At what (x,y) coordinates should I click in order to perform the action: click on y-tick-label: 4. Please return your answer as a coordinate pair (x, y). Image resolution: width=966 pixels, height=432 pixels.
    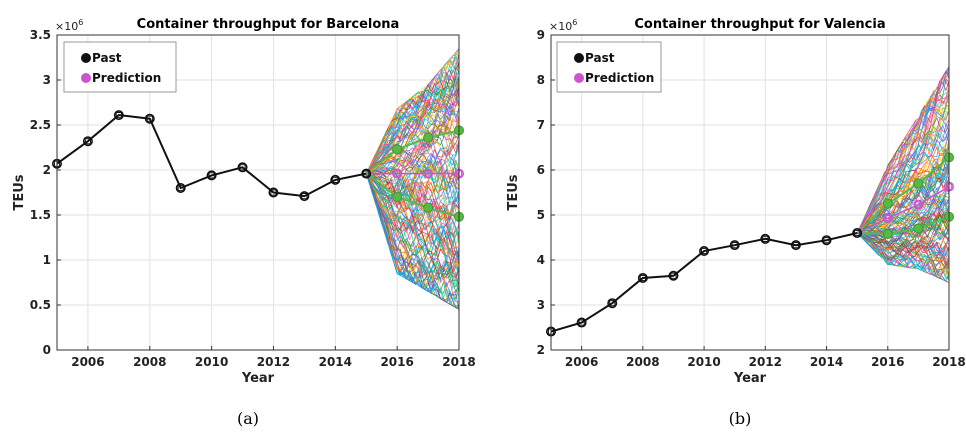
    Looking at the image, I should click on (541, 260).